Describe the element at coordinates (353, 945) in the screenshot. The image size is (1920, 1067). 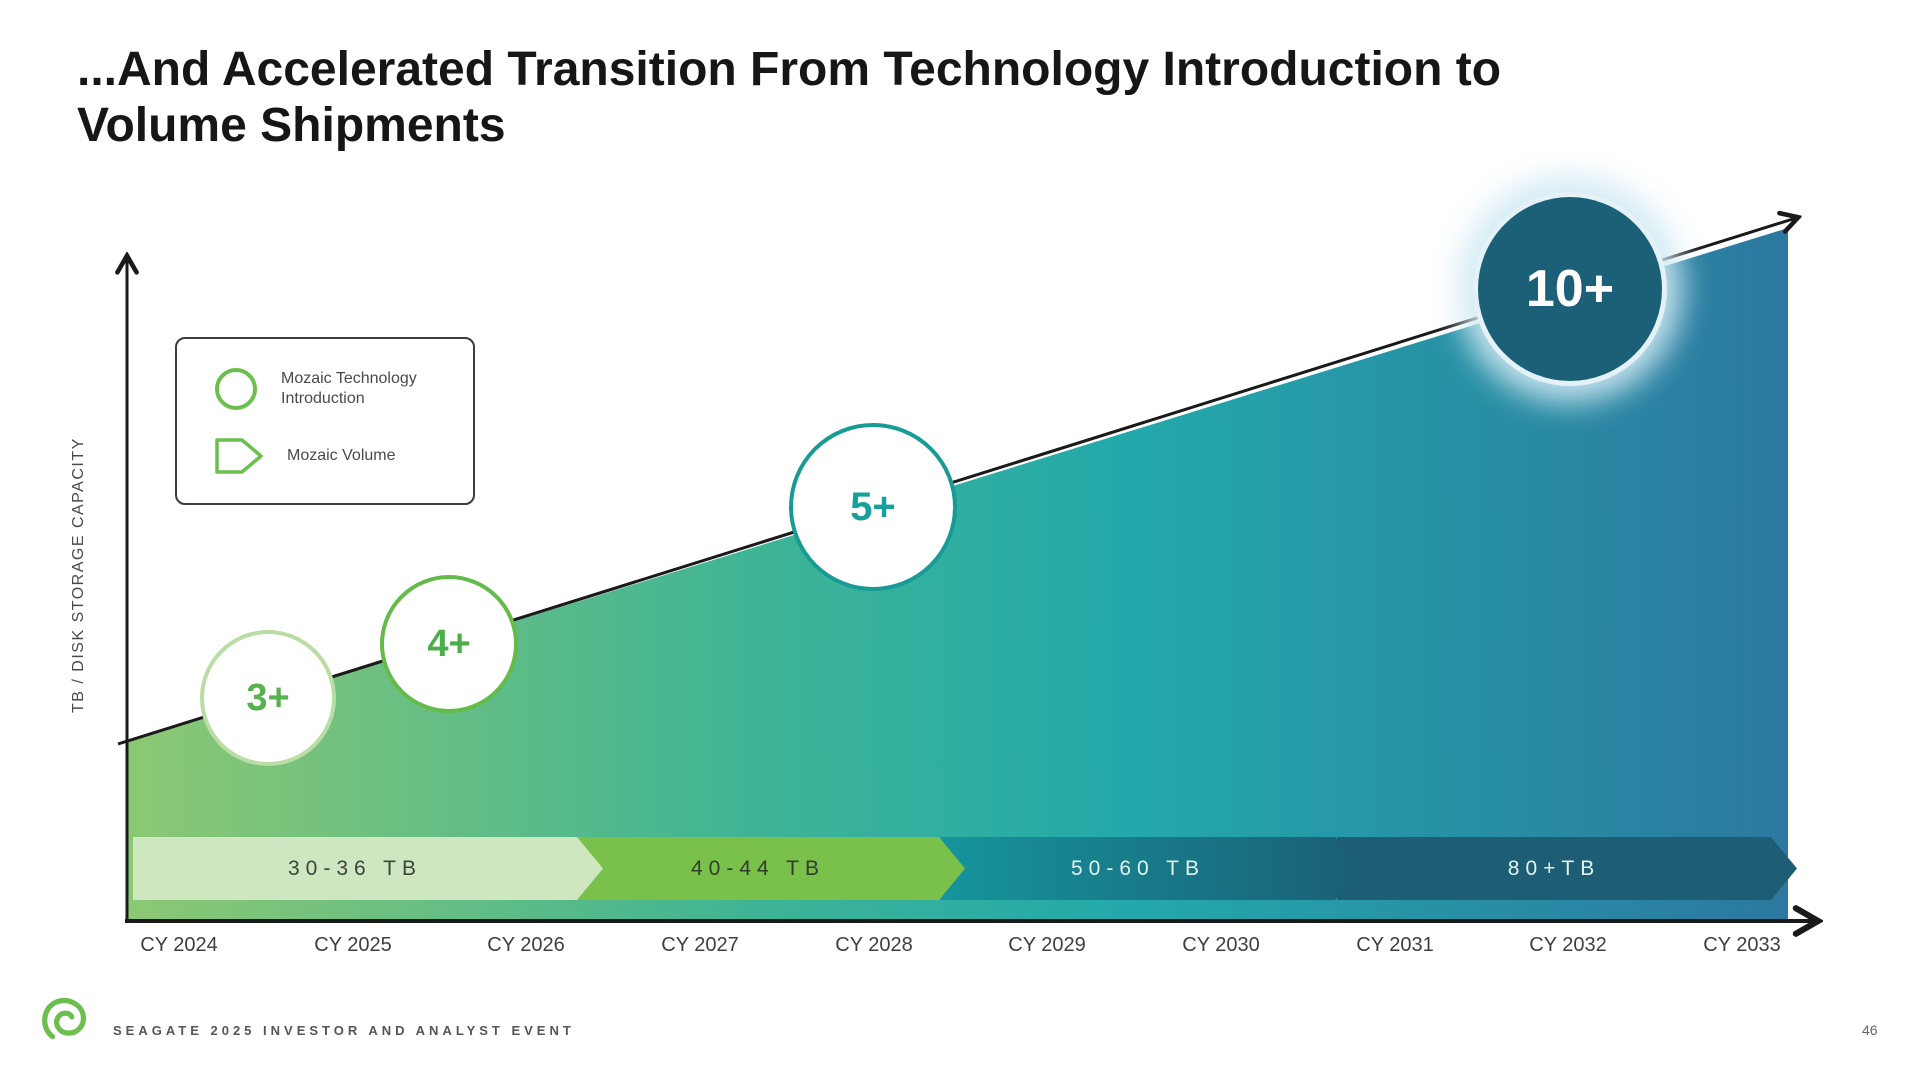
I see `x-axis-label-cy2025: CY 2025` at that location.